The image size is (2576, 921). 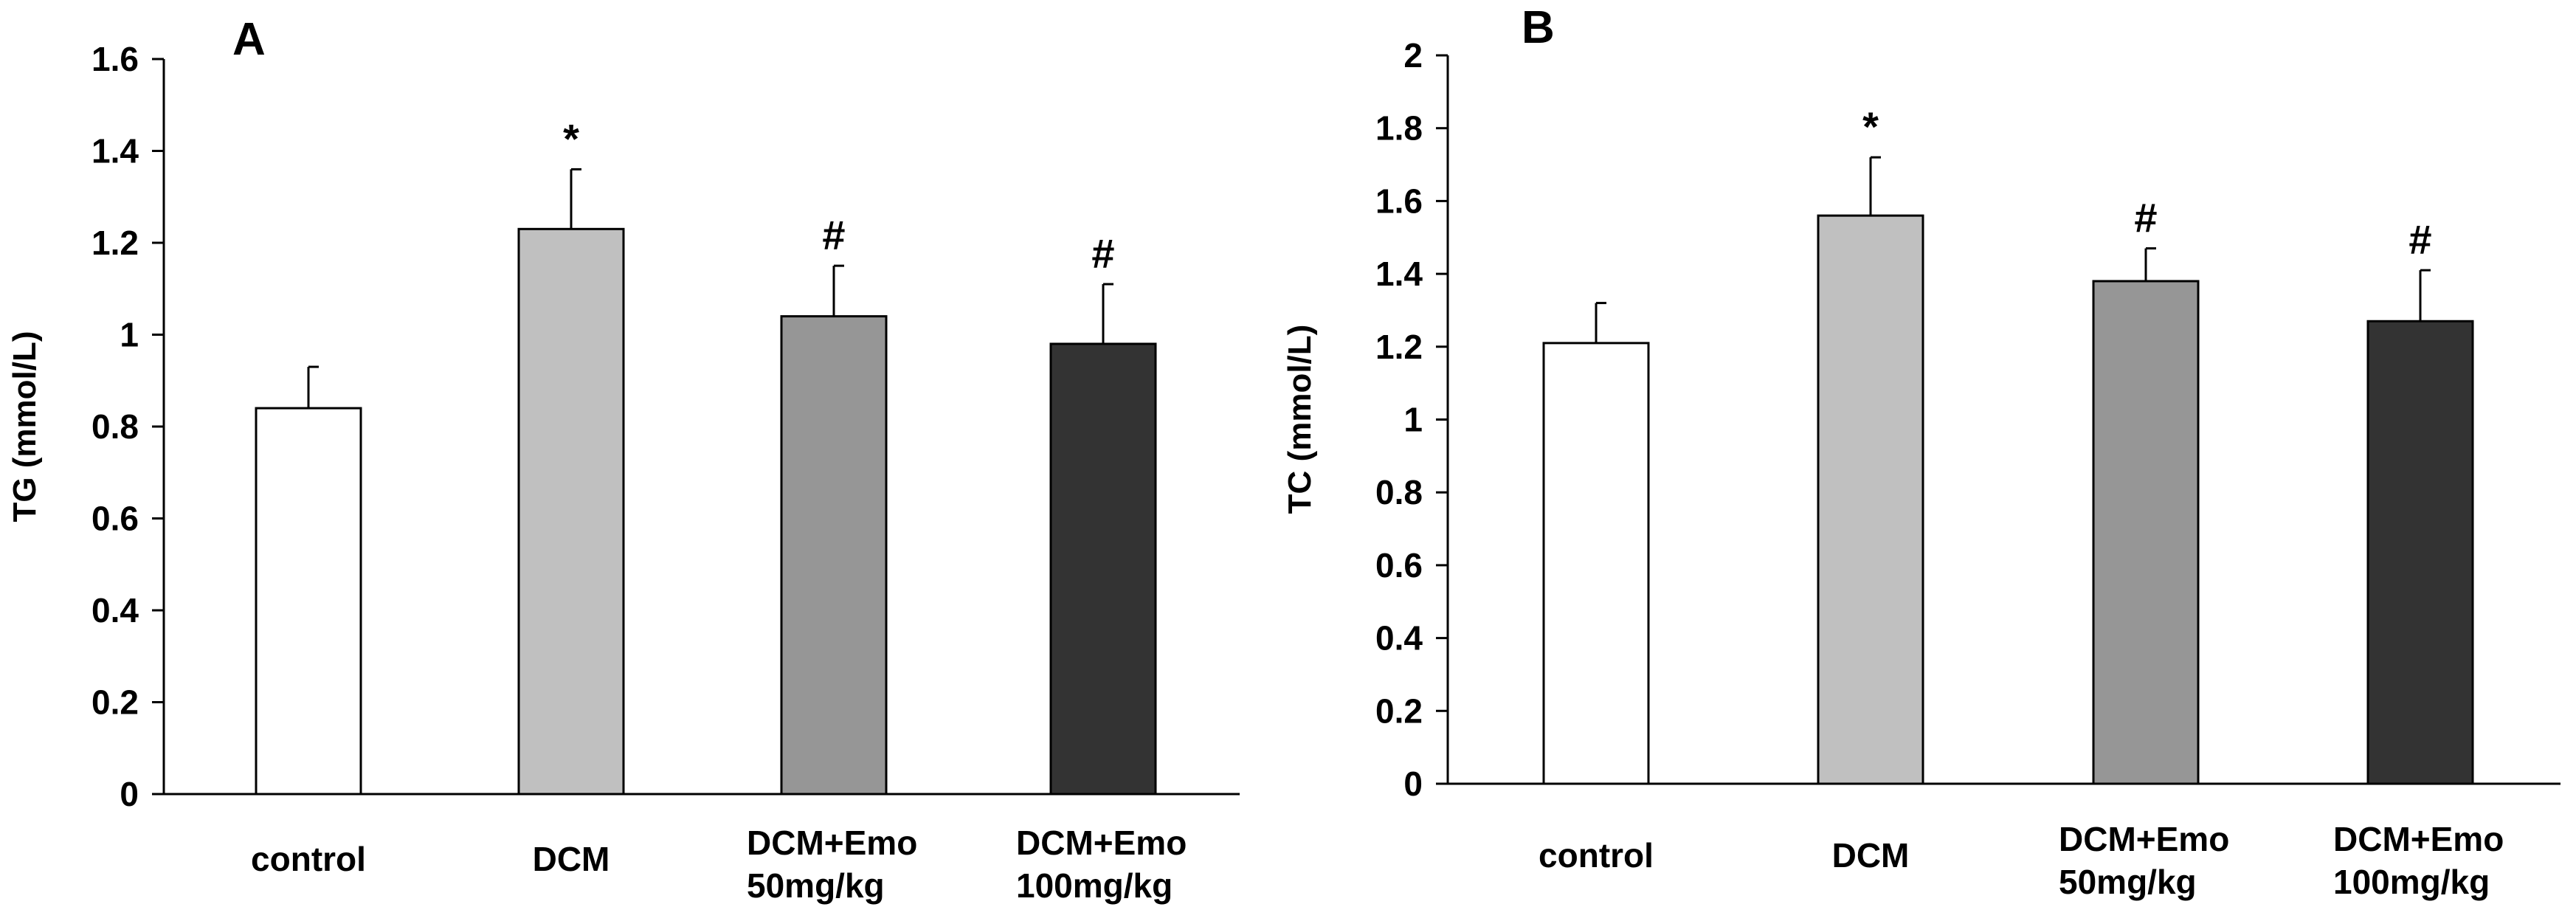 What do you see at coordinates (1538, 27) in the screenshot?
I see `panel-label-b: B` at bounding box center [1538, 27].